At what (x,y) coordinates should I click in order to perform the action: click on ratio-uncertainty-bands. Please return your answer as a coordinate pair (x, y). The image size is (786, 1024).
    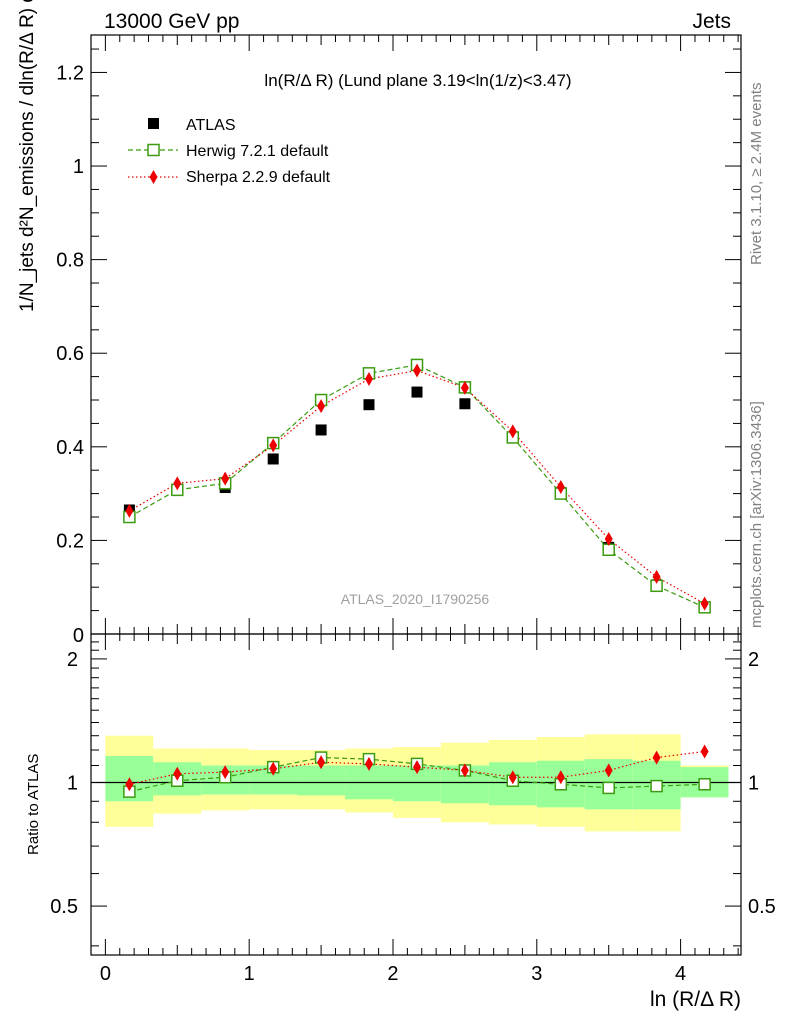
    Looking at the image, I should click on (416, 783).